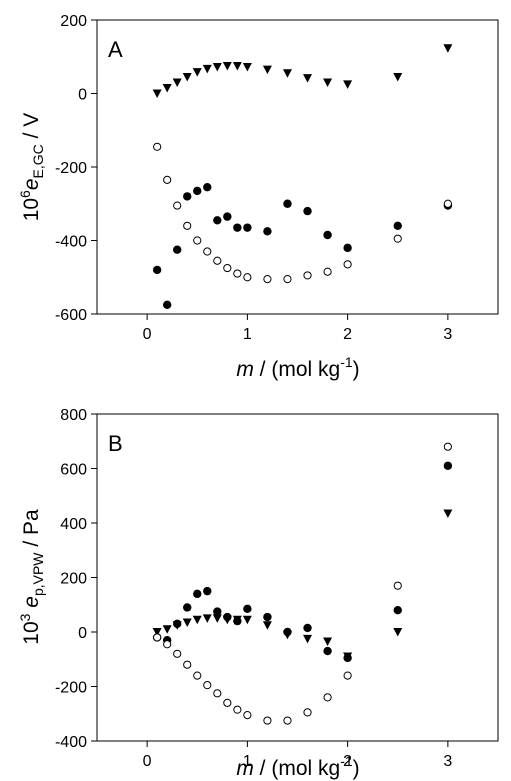  Describe the element at coordinates (82, 95) in the screenshot. I see `panel-a-y-tick-label: 0` at that location.